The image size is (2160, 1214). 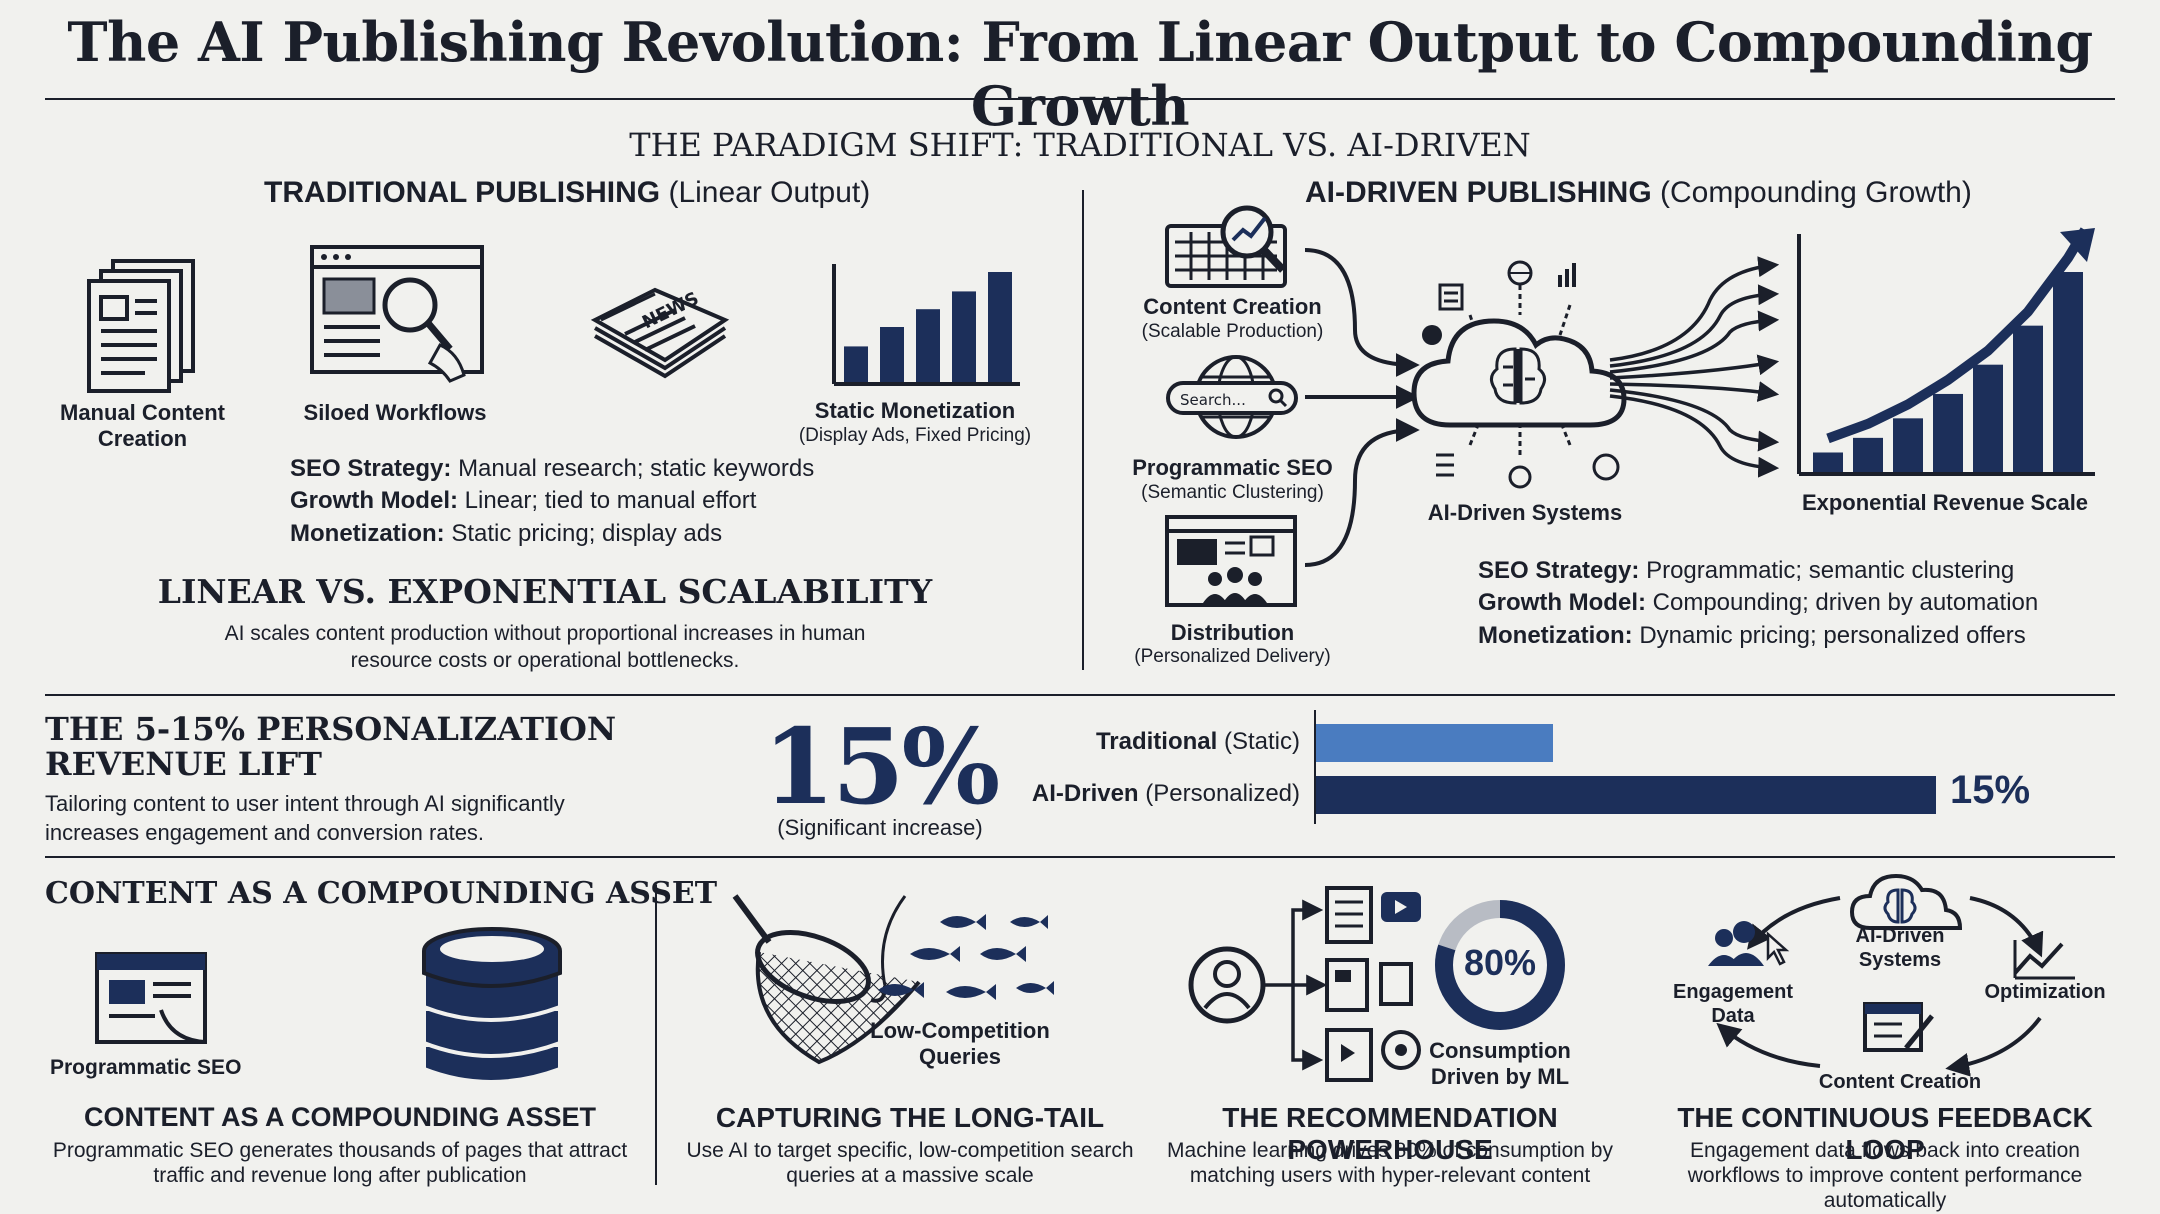 What do you see at coordinates (545, 591) in the screenshot?
I see `scalability-heading: LINEAR VS. EXPONENTIAL SCALABILITY` at bounding box center [545, 591].